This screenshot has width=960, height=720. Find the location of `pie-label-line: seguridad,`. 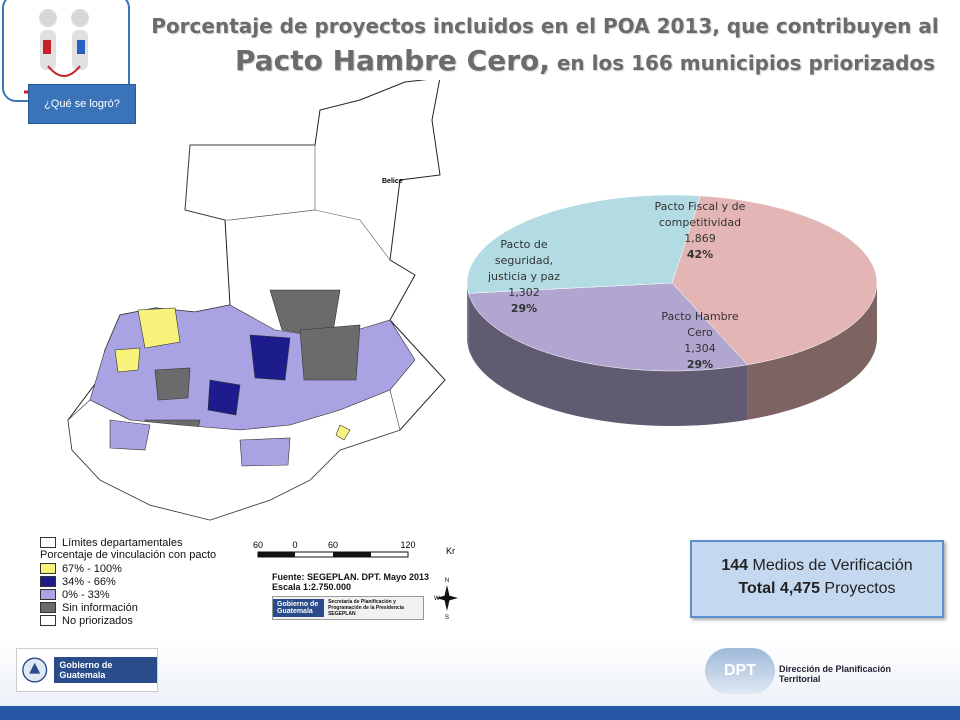

pie-label-line: seguridad, is located at coordinates (524, 260).